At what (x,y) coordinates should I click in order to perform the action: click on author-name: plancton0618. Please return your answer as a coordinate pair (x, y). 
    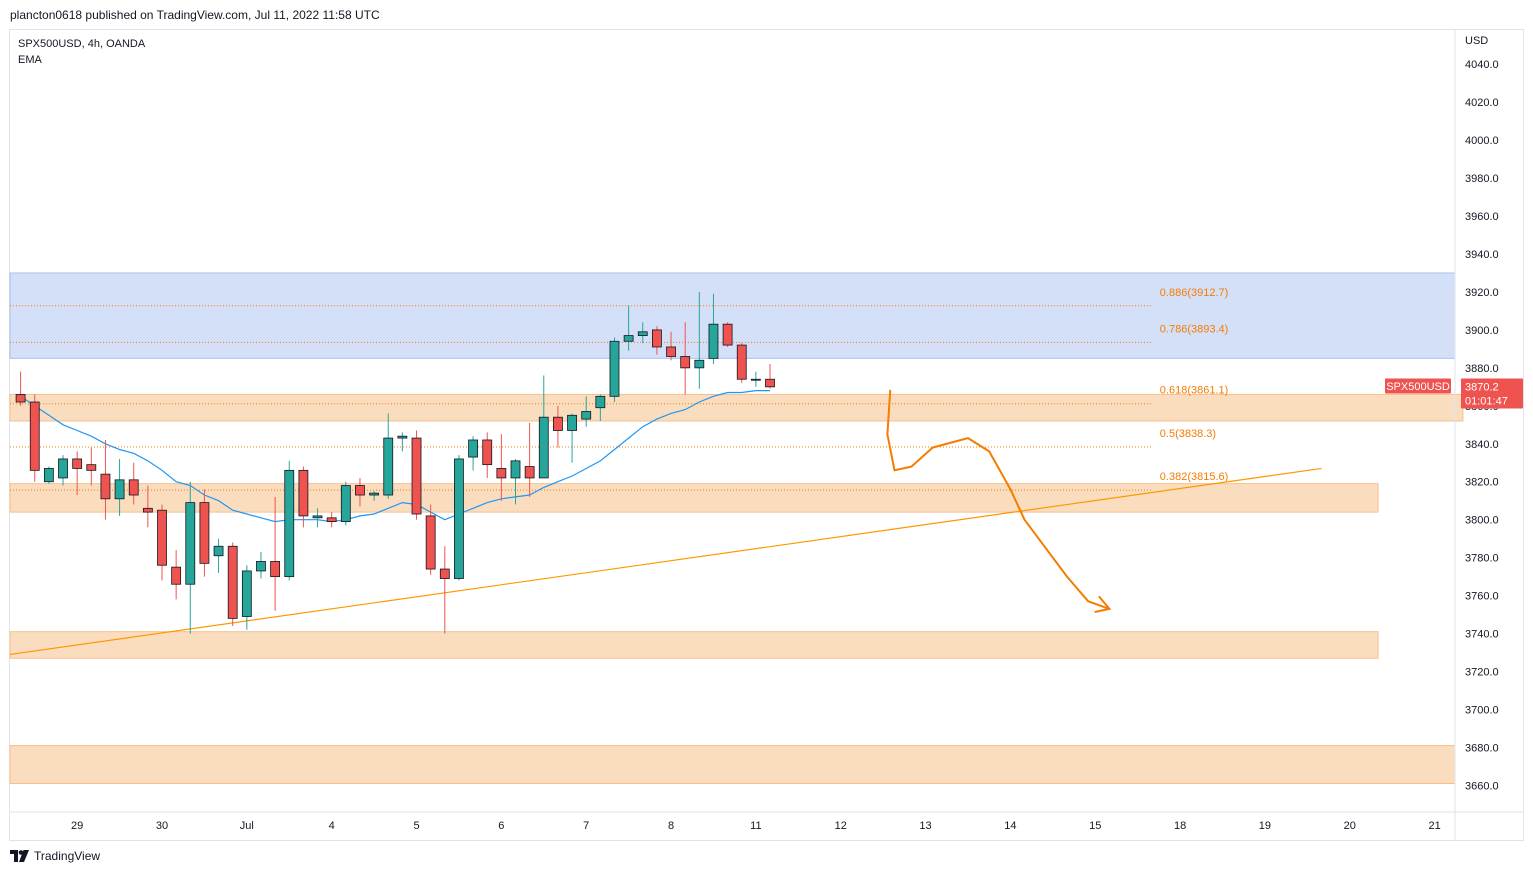
    Looking at the image, I should click on (46, 15).